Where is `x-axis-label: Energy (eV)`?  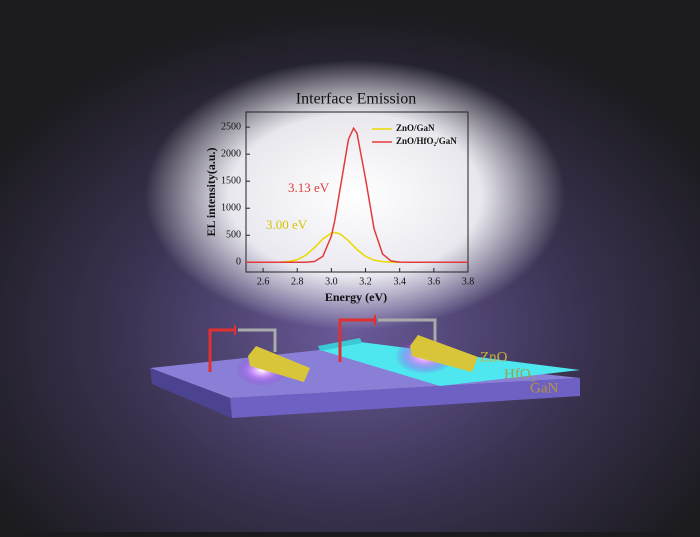 x-axis-label: Energy (eV) is located at coordinates (356, 297).